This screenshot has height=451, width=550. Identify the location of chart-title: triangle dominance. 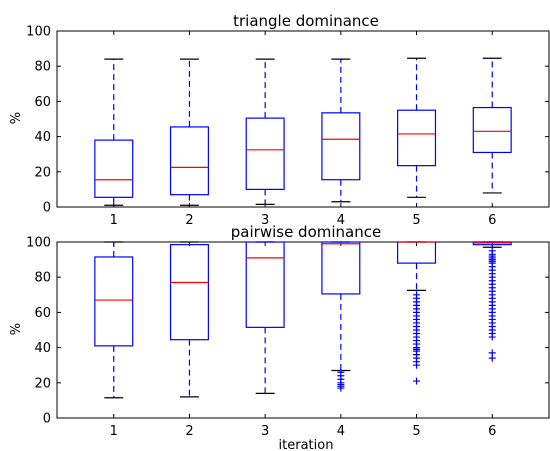
(306, 21).